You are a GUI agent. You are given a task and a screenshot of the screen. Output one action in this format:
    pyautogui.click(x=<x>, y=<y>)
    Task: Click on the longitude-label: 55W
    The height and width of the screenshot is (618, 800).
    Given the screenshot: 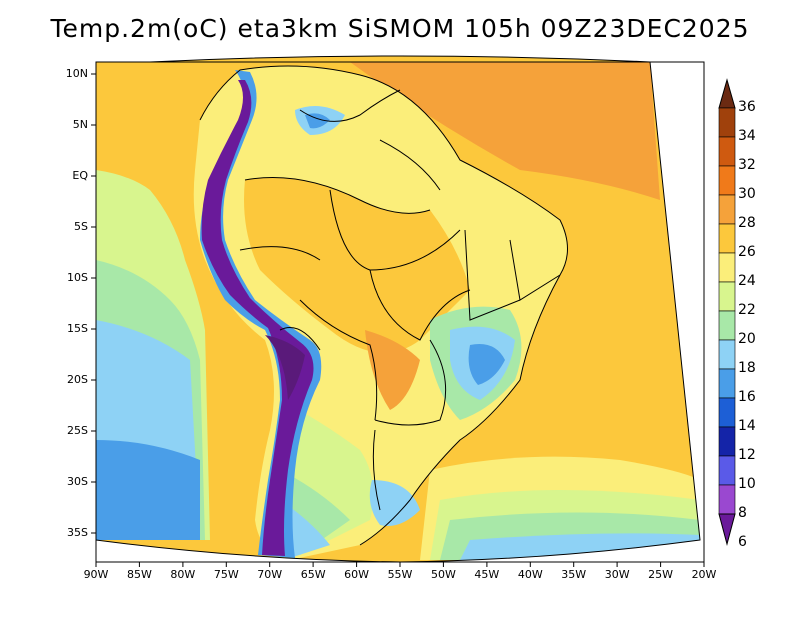 What is the action you would take?
    pyautogui.click(x=400, y=574)
    